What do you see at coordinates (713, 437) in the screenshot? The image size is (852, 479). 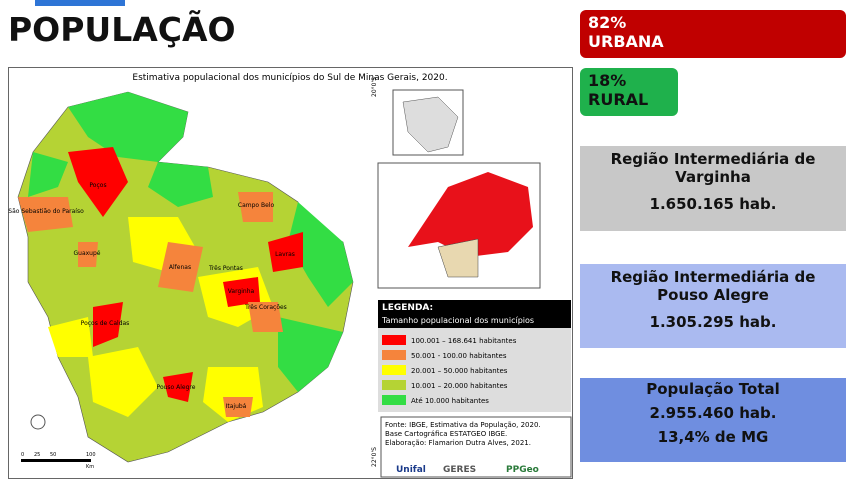 I see `box-line: 13,4% de MG` at bounding box center [713, 437].